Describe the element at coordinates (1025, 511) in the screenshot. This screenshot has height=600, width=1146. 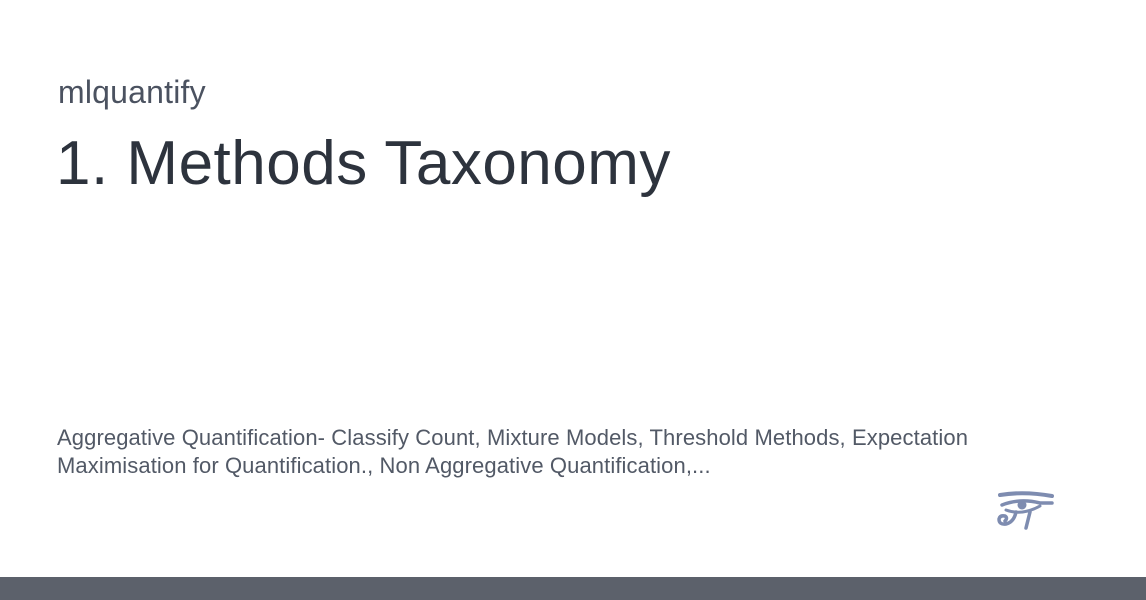
I see `eye-of-horus-icon` at that location.